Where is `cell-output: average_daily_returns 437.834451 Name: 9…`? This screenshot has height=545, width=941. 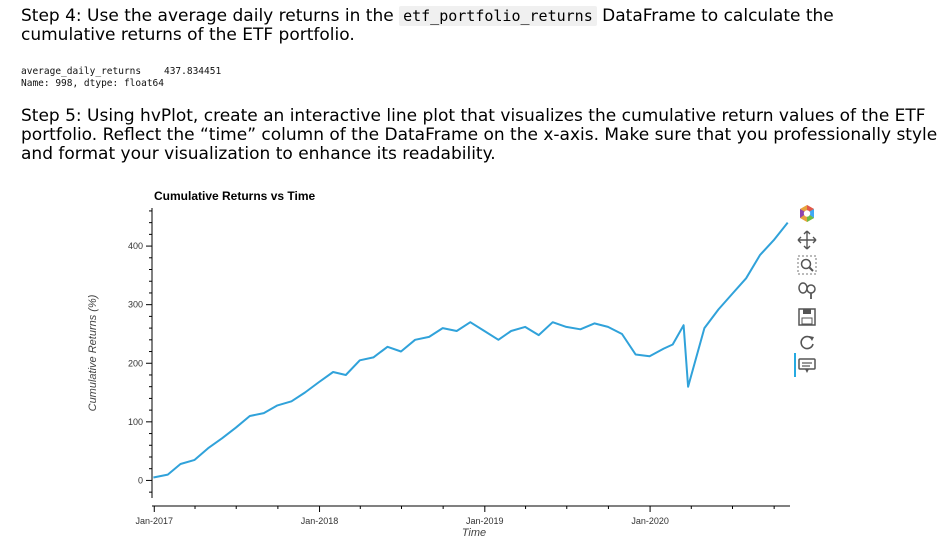
cell-output: average_daily_returns 437.834451 Name: 9… is located at coordinates (121, 78).